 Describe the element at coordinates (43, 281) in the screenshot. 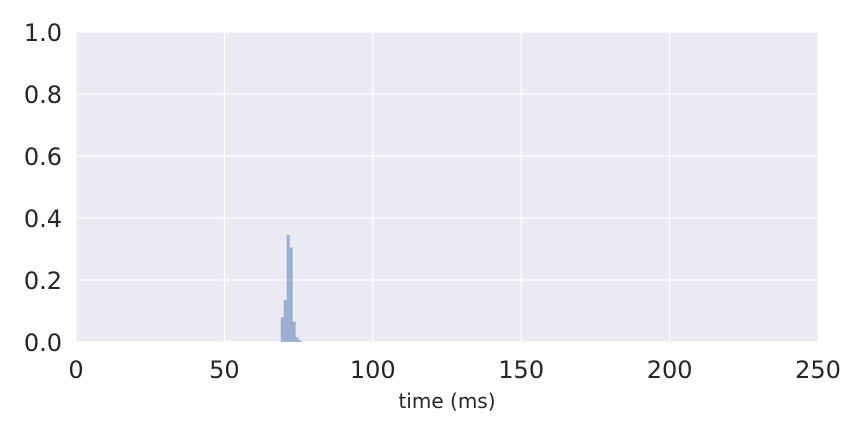

I see `y-tick-label: 0.2` at that location.